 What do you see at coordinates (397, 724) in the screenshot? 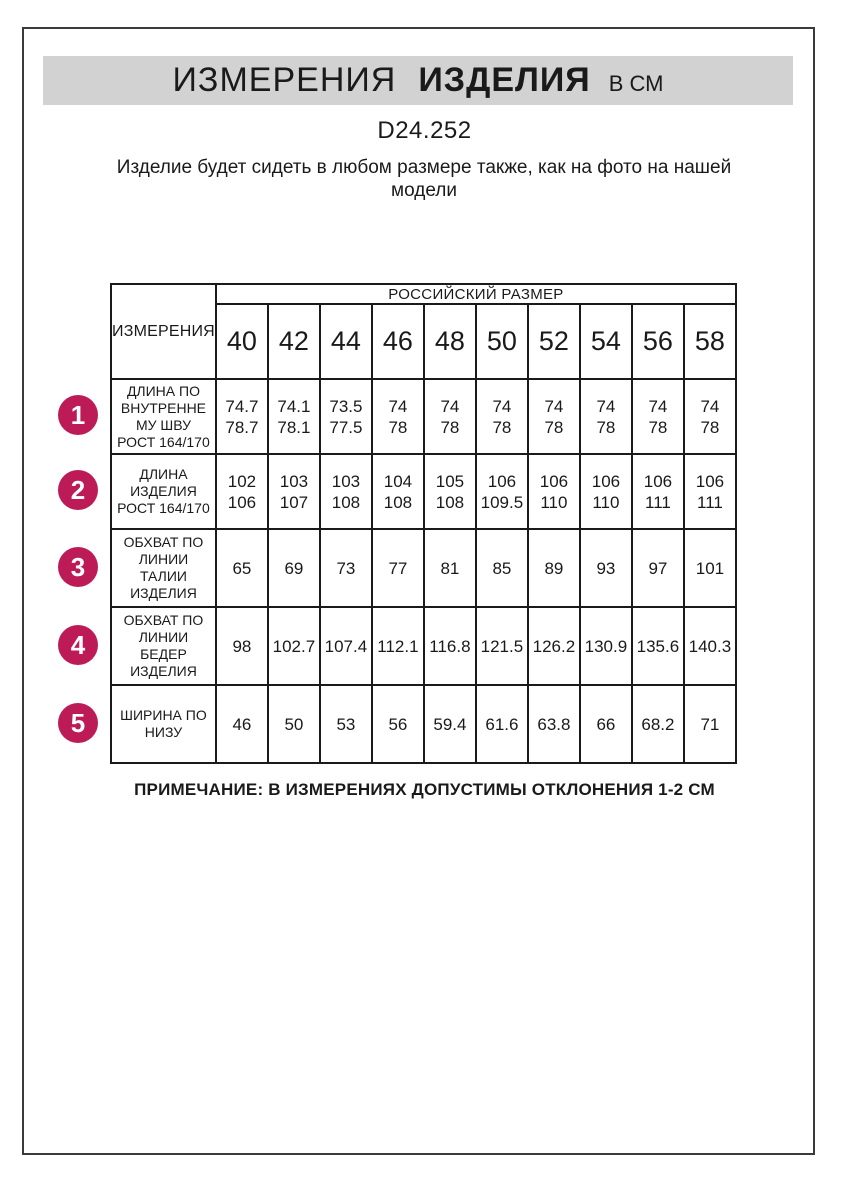
I see `table-cell: 56` at bounding box center [397, 724].